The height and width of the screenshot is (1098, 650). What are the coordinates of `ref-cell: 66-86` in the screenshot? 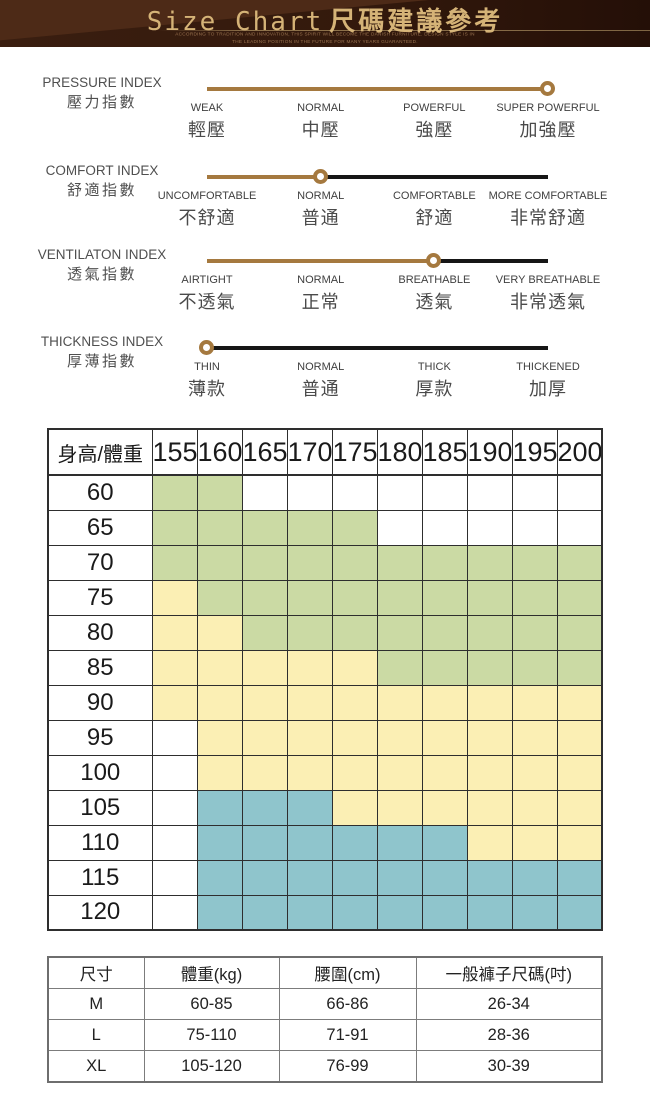 It's located at (347, 1004).